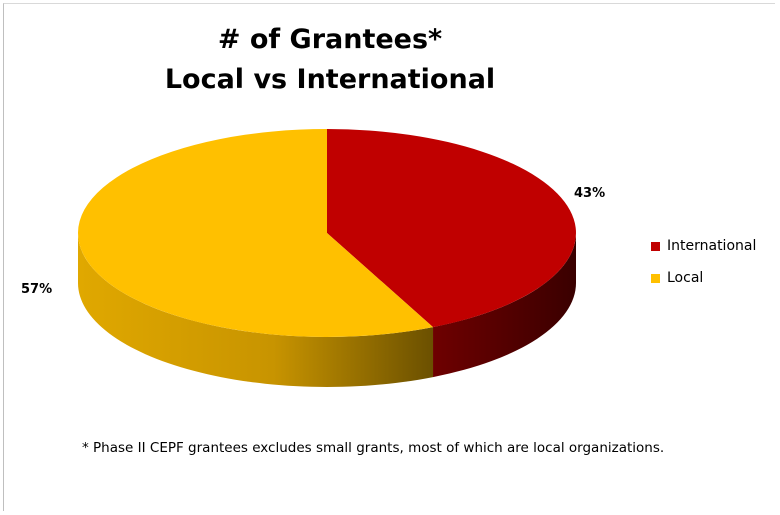 This screenshot has width=780, height=515. I want to click on pie-side-local, so click(255, 310).